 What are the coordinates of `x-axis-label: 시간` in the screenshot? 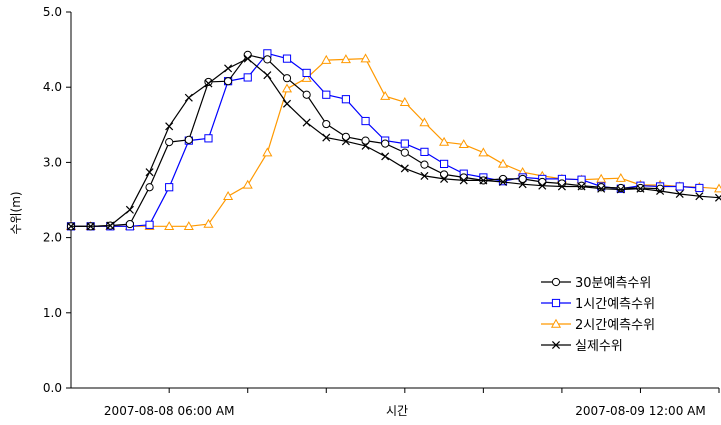 It's located at (397, 411).